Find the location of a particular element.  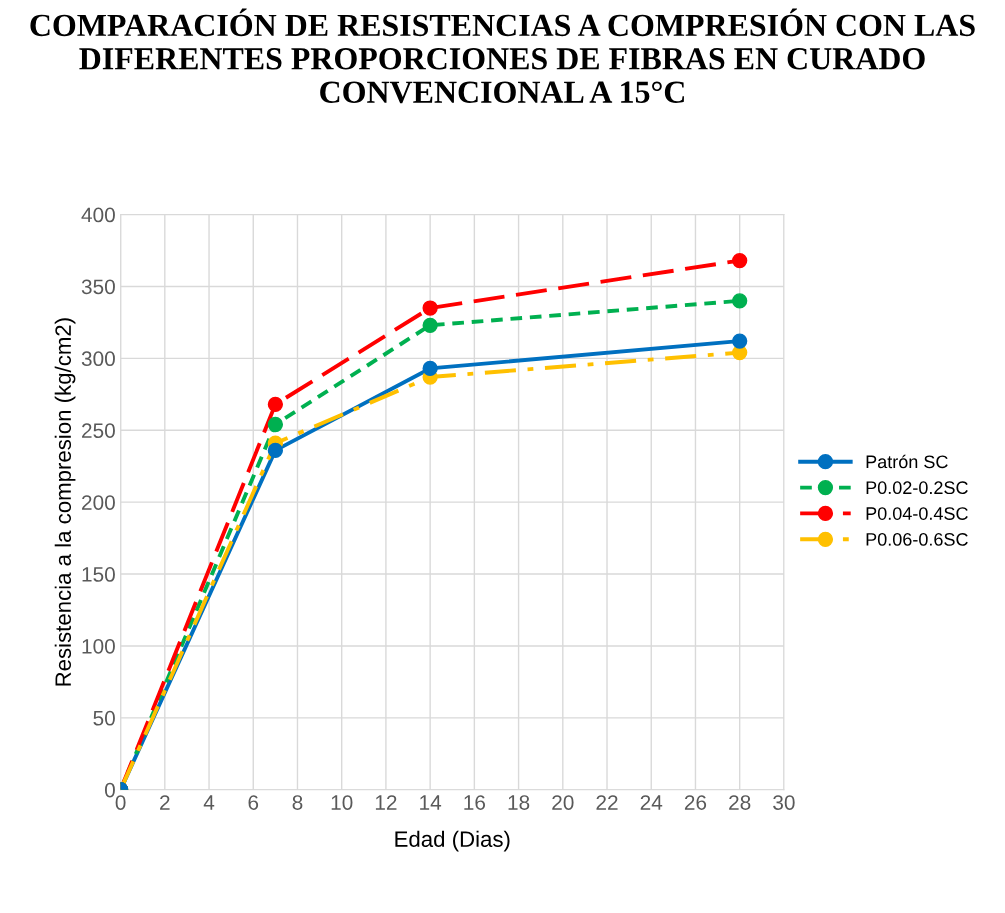

legend-label: P0.02-0.2SC is located at coordinates (917, 488).